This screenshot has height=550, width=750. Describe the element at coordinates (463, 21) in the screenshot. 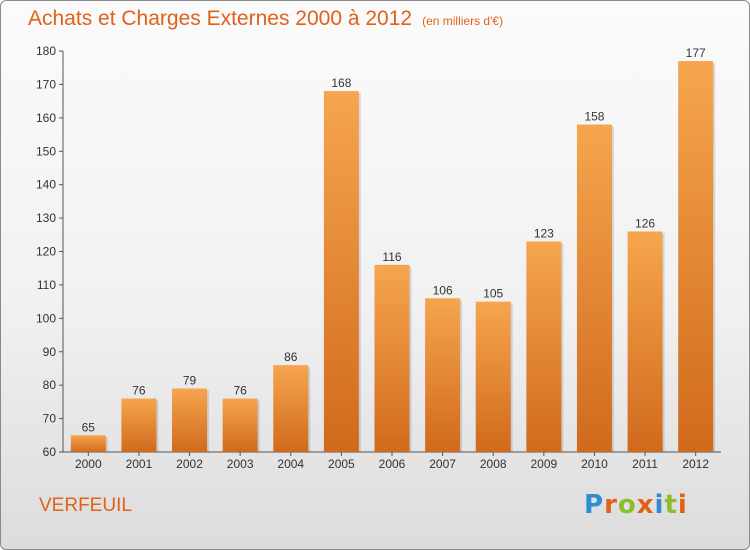

I see `chart-unit: (en milliers d'€)` at that location.